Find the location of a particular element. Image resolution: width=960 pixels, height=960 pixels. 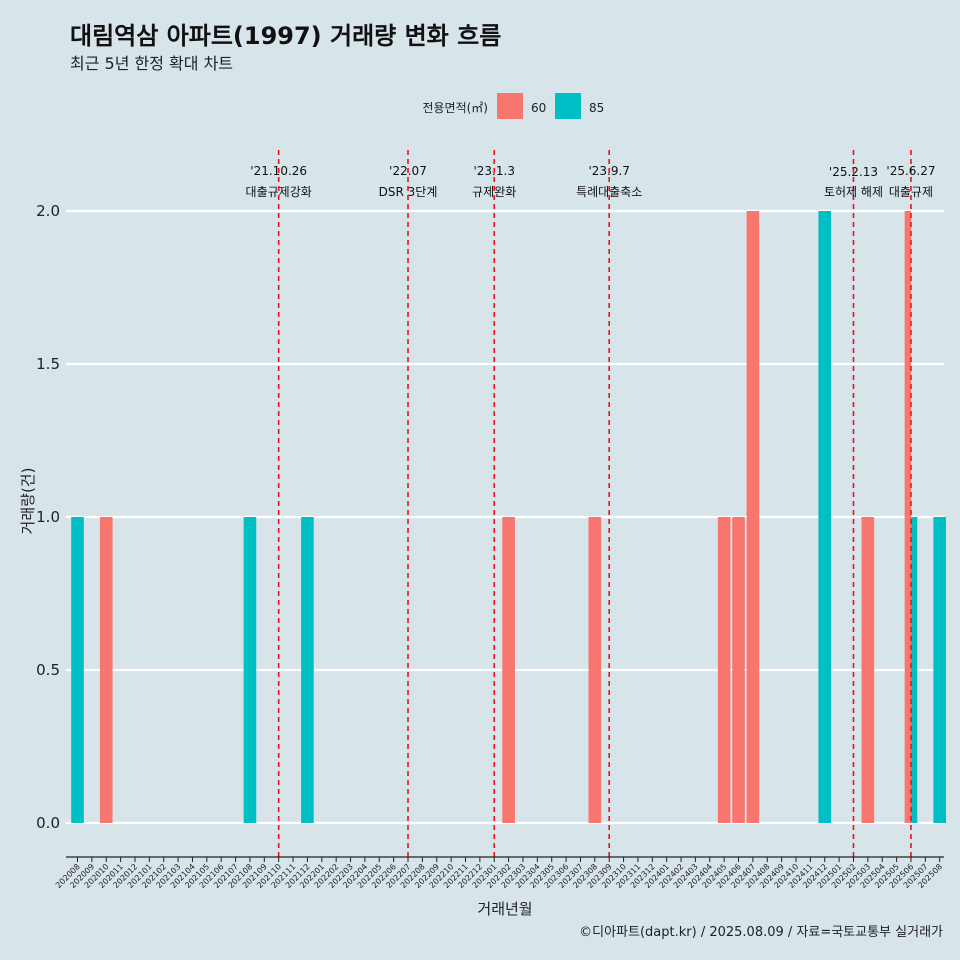

y-tick-label: 1.5 is located at coordinates (48, 364).